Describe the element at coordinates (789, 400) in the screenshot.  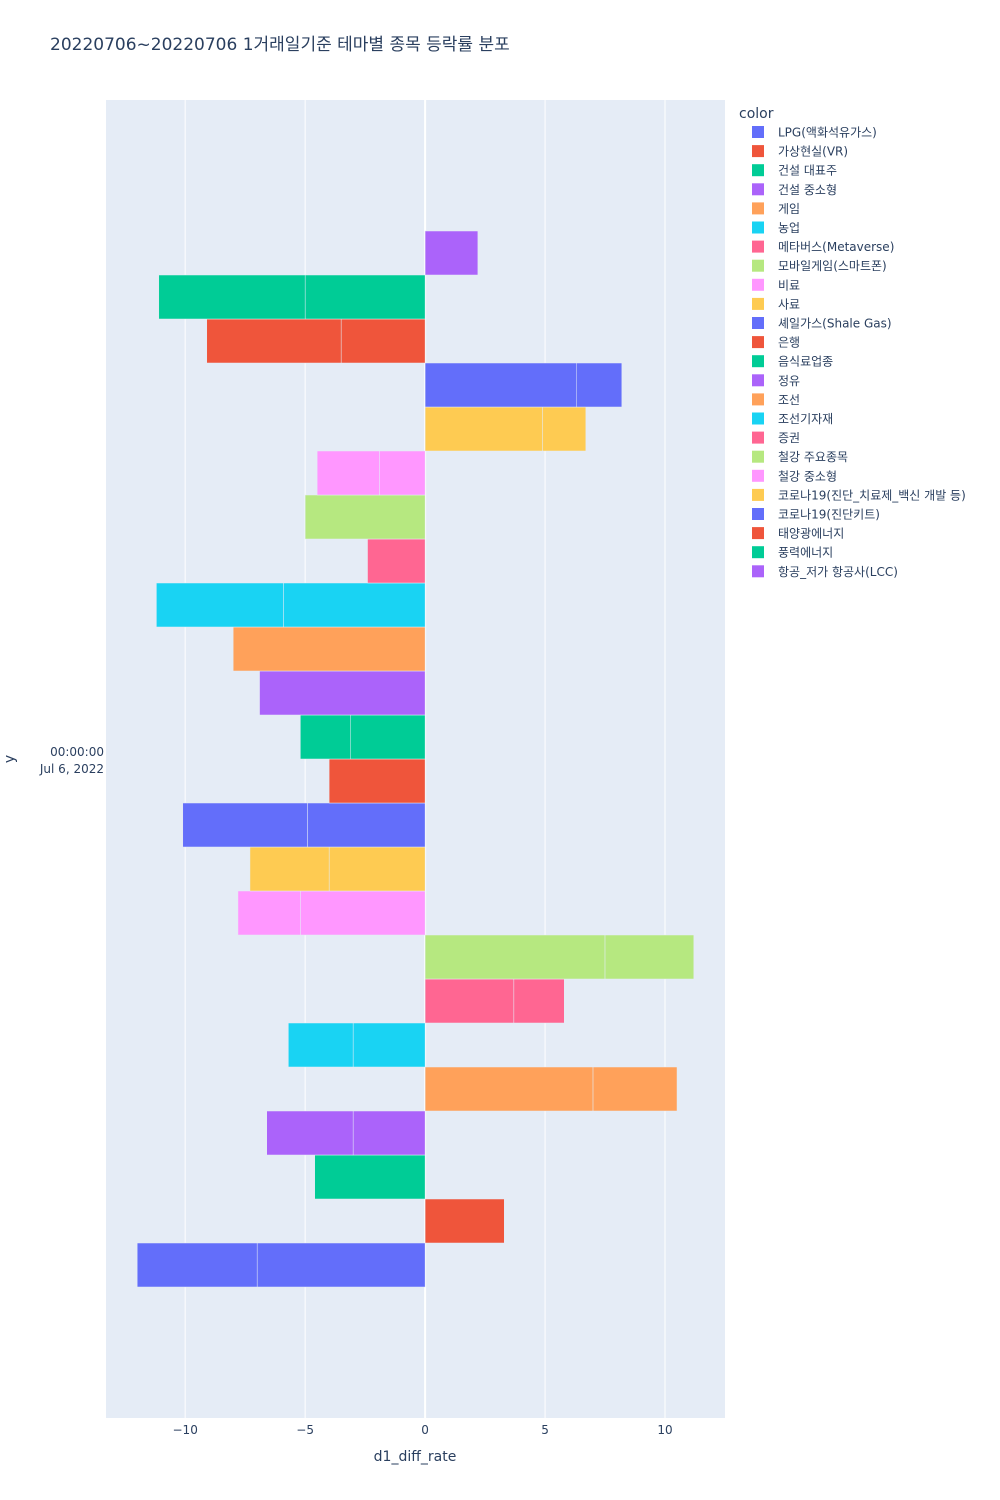
I see `legend-label: 조선` at that location.